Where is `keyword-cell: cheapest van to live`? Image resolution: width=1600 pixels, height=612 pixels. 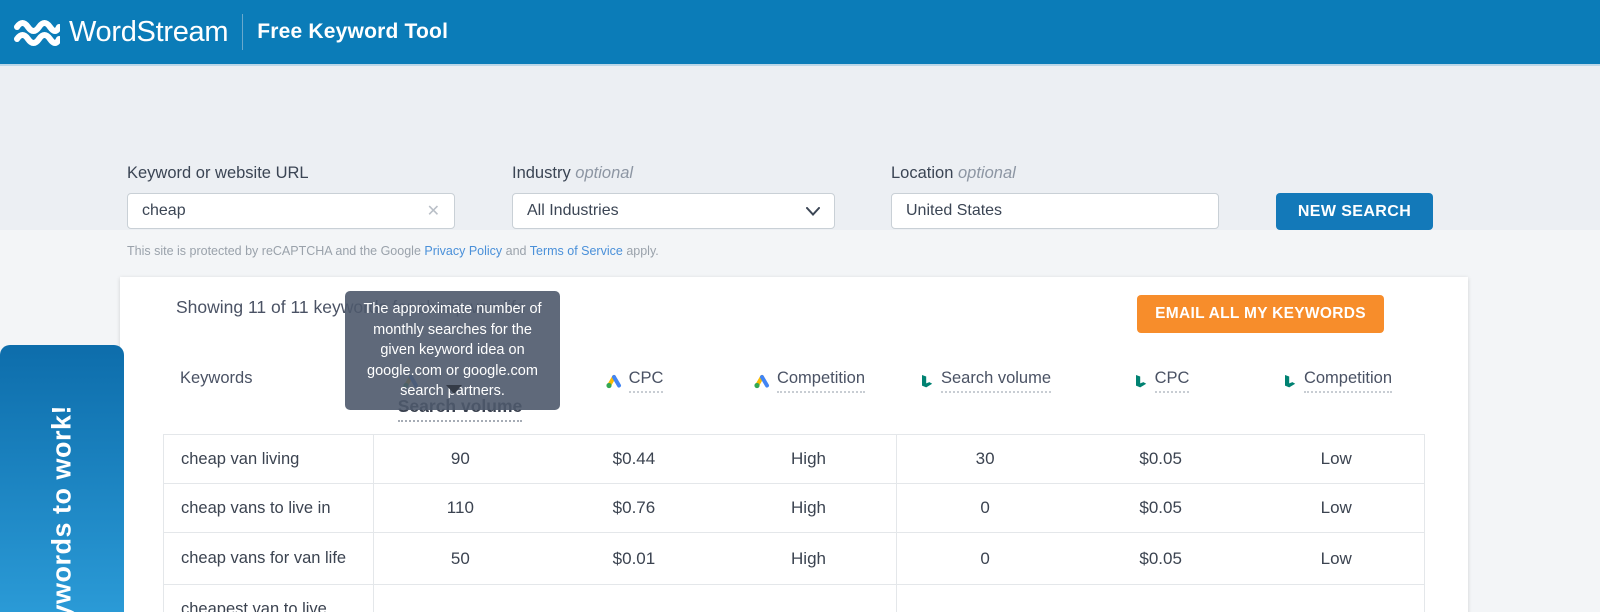
keyword-cell: cheapest van to live is located at coordinates (269, 598).